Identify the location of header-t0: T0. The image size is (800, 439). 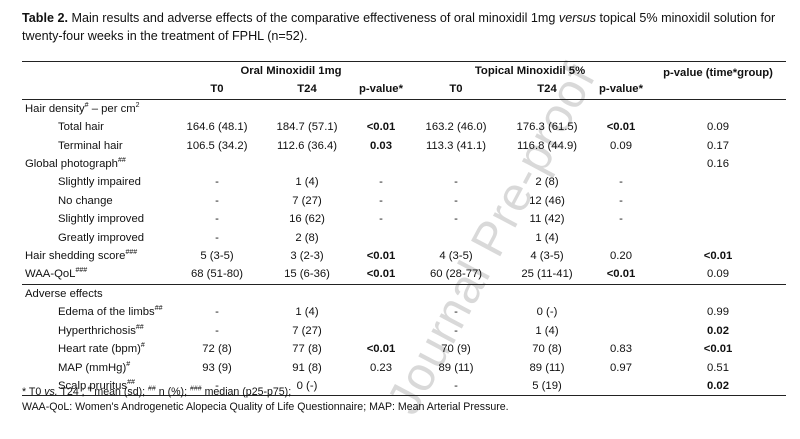
(217, 90).